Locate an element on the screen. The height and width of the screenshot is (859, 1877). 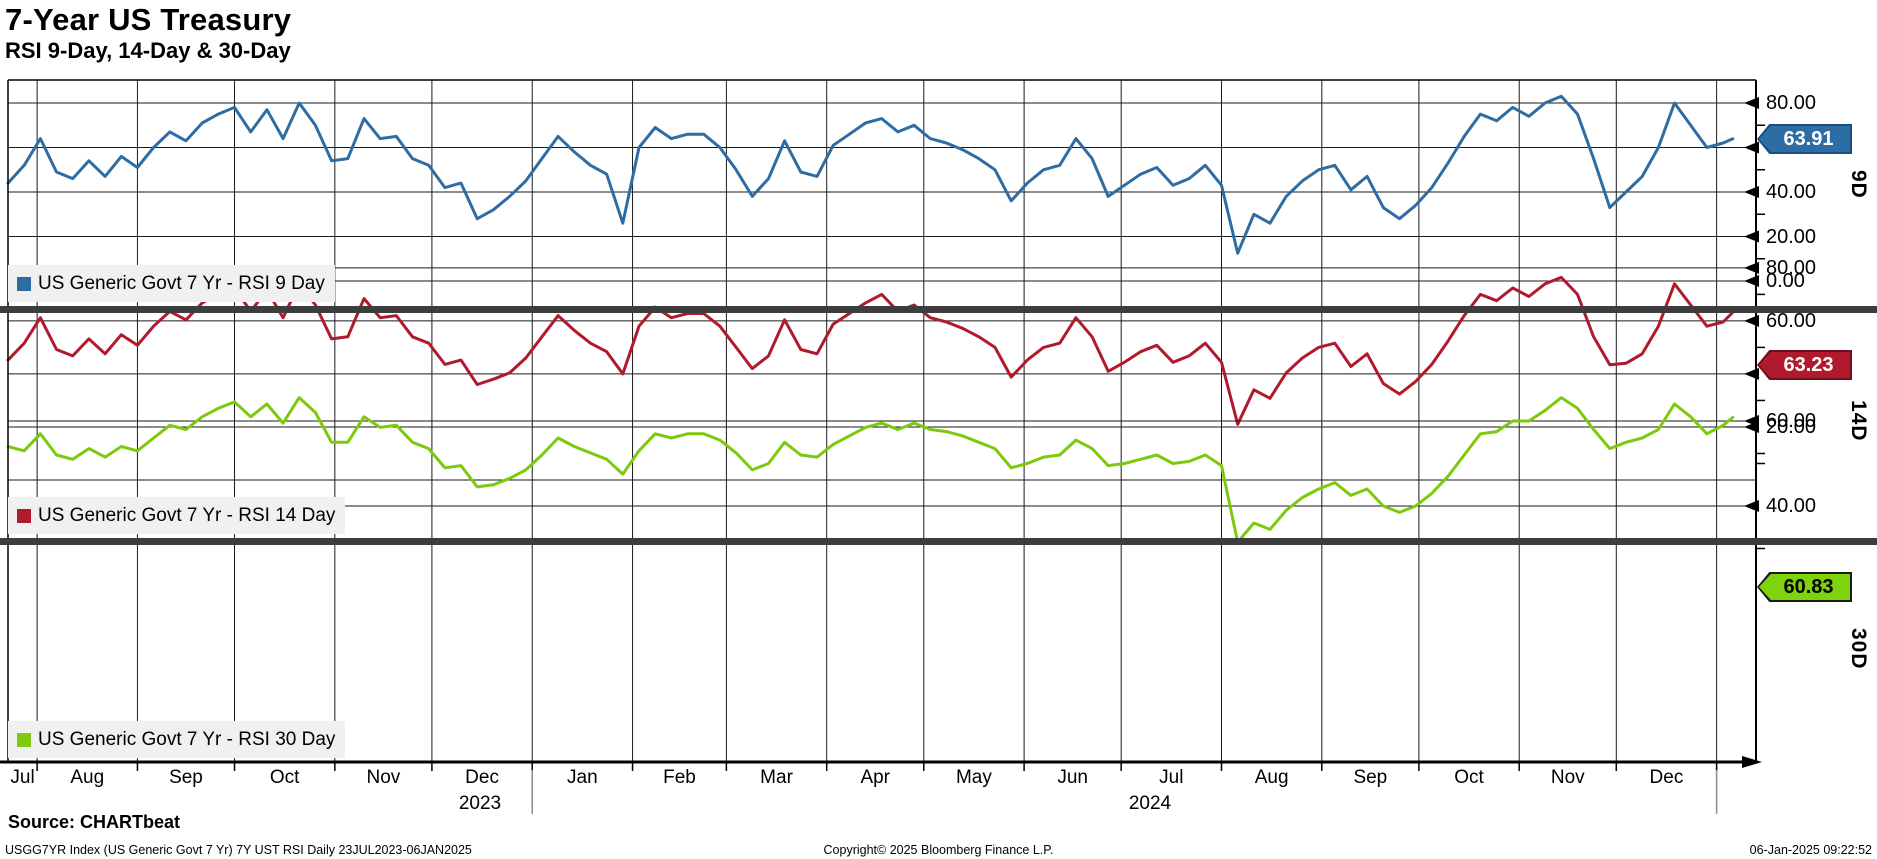
panel-axis-title-30d: 30D is located at coordinates (1858, 649).